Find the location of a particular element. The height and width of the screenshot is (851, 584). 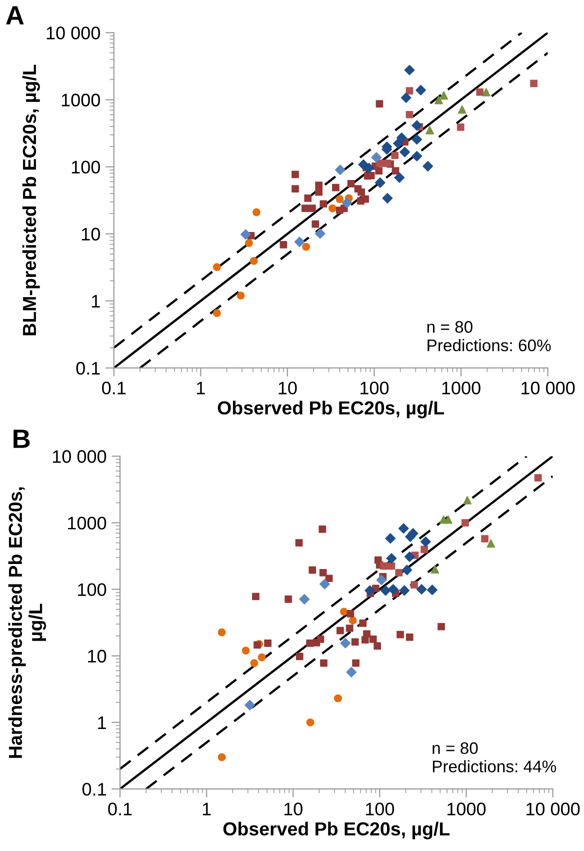

y-axis-title: Hardness-predicted Pb EC20s, µg/L is located at coordinates (27, 622).